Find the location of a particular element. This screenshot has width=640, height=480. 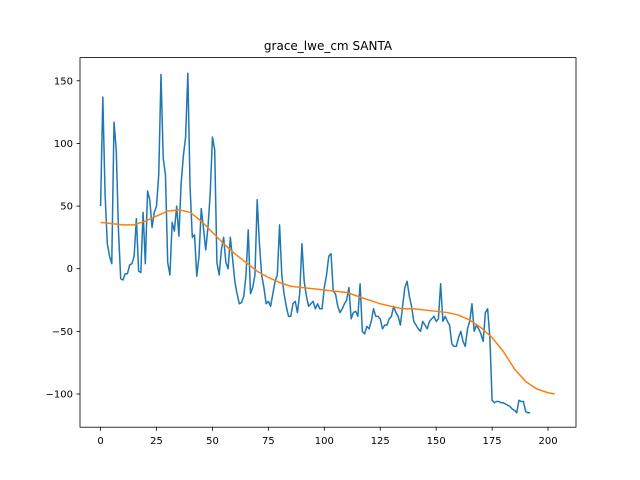

y-tick-label: 50 is located at coordinates (66, 207).